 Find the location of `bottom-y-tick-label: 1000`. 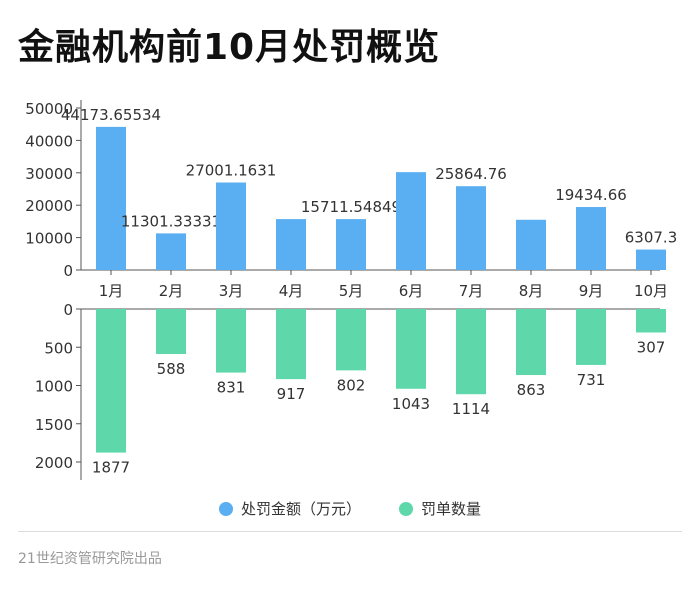

bottom-y-tick-label: 1000 is located at coordinates (54, 387).